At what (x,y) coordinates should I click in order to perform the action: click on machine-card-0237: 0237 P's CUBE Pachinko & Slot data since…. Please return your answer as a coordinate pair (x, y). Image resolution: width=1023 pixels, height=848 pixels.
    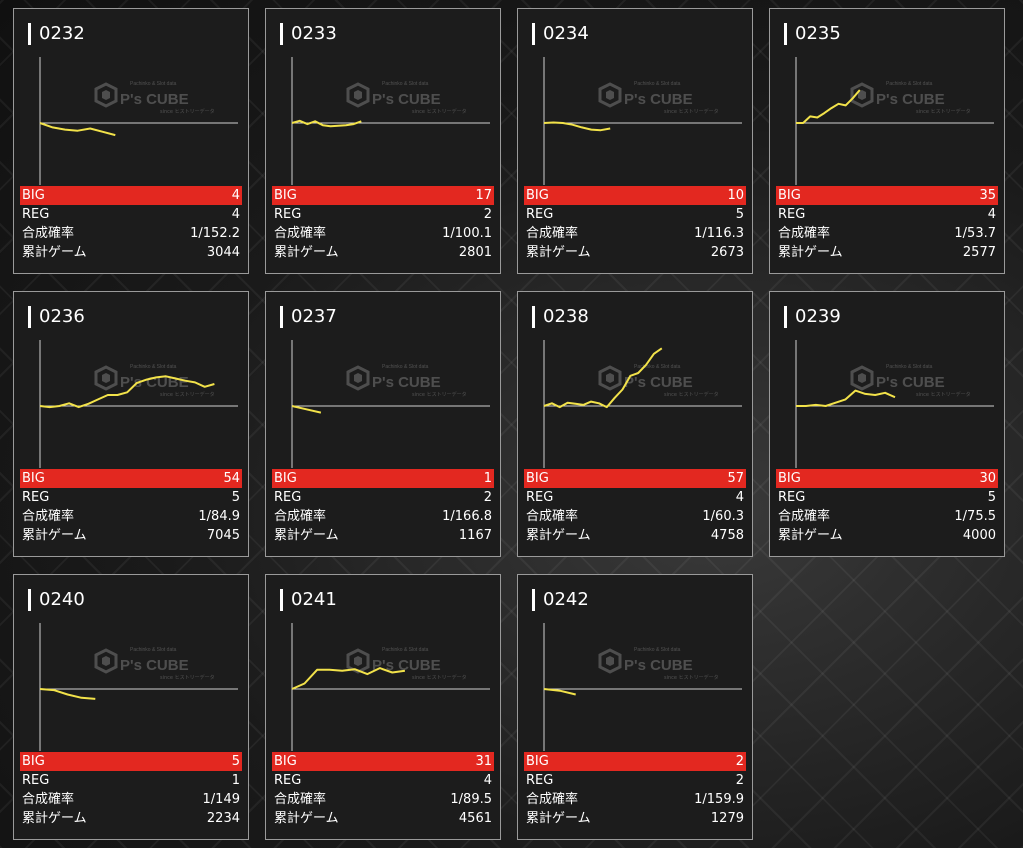
    Looking at the image, I should click on (383, 424).